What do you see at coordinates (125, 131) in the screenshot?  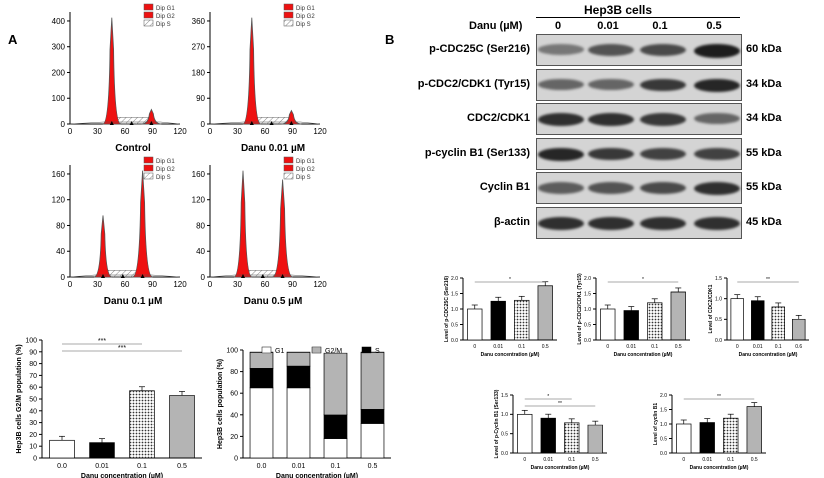 I see `x-tick-label: 60` at bounding box center [125, 131].